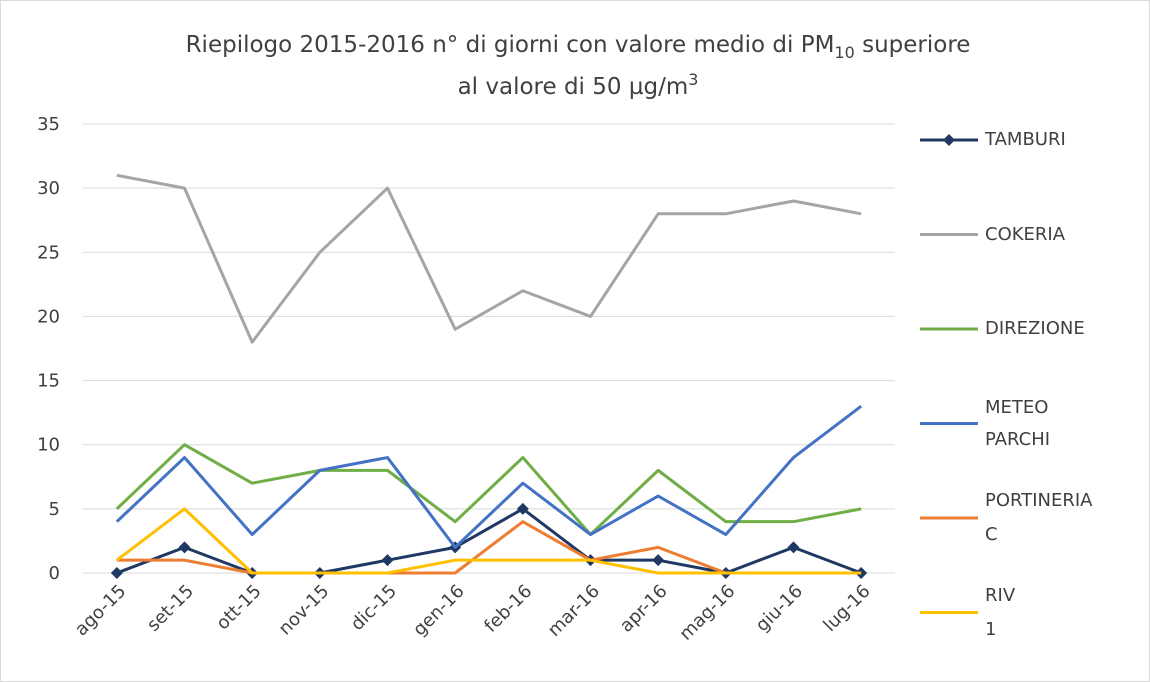 This screenshot has height=682, width=1150. Describe the element at coordinates (1039, 517) in the screenshot. I see `legend-label: PORTINERIA C` at that location.